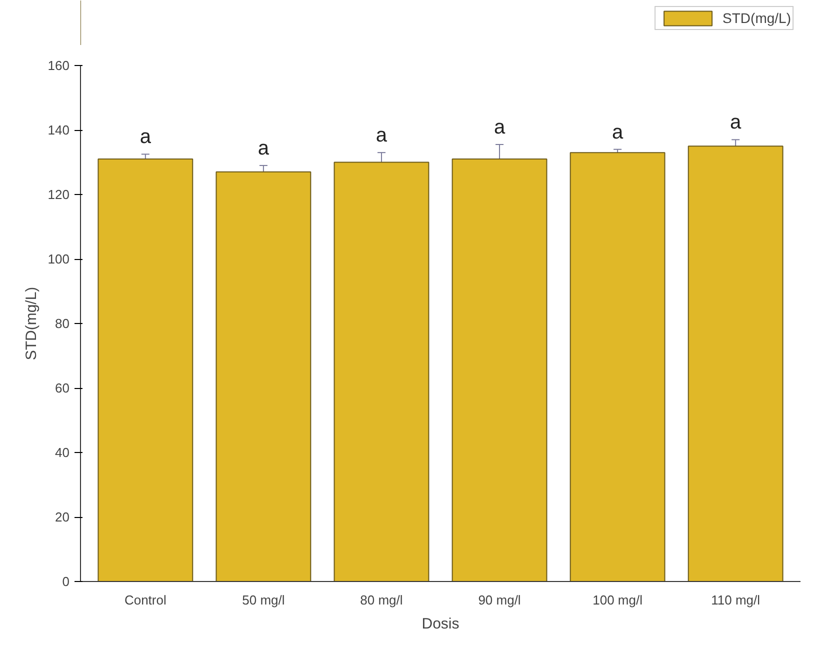 The width and height of the screenshot is (836, 645). I want to click on y-tick-label: 80, so click(62, 323).